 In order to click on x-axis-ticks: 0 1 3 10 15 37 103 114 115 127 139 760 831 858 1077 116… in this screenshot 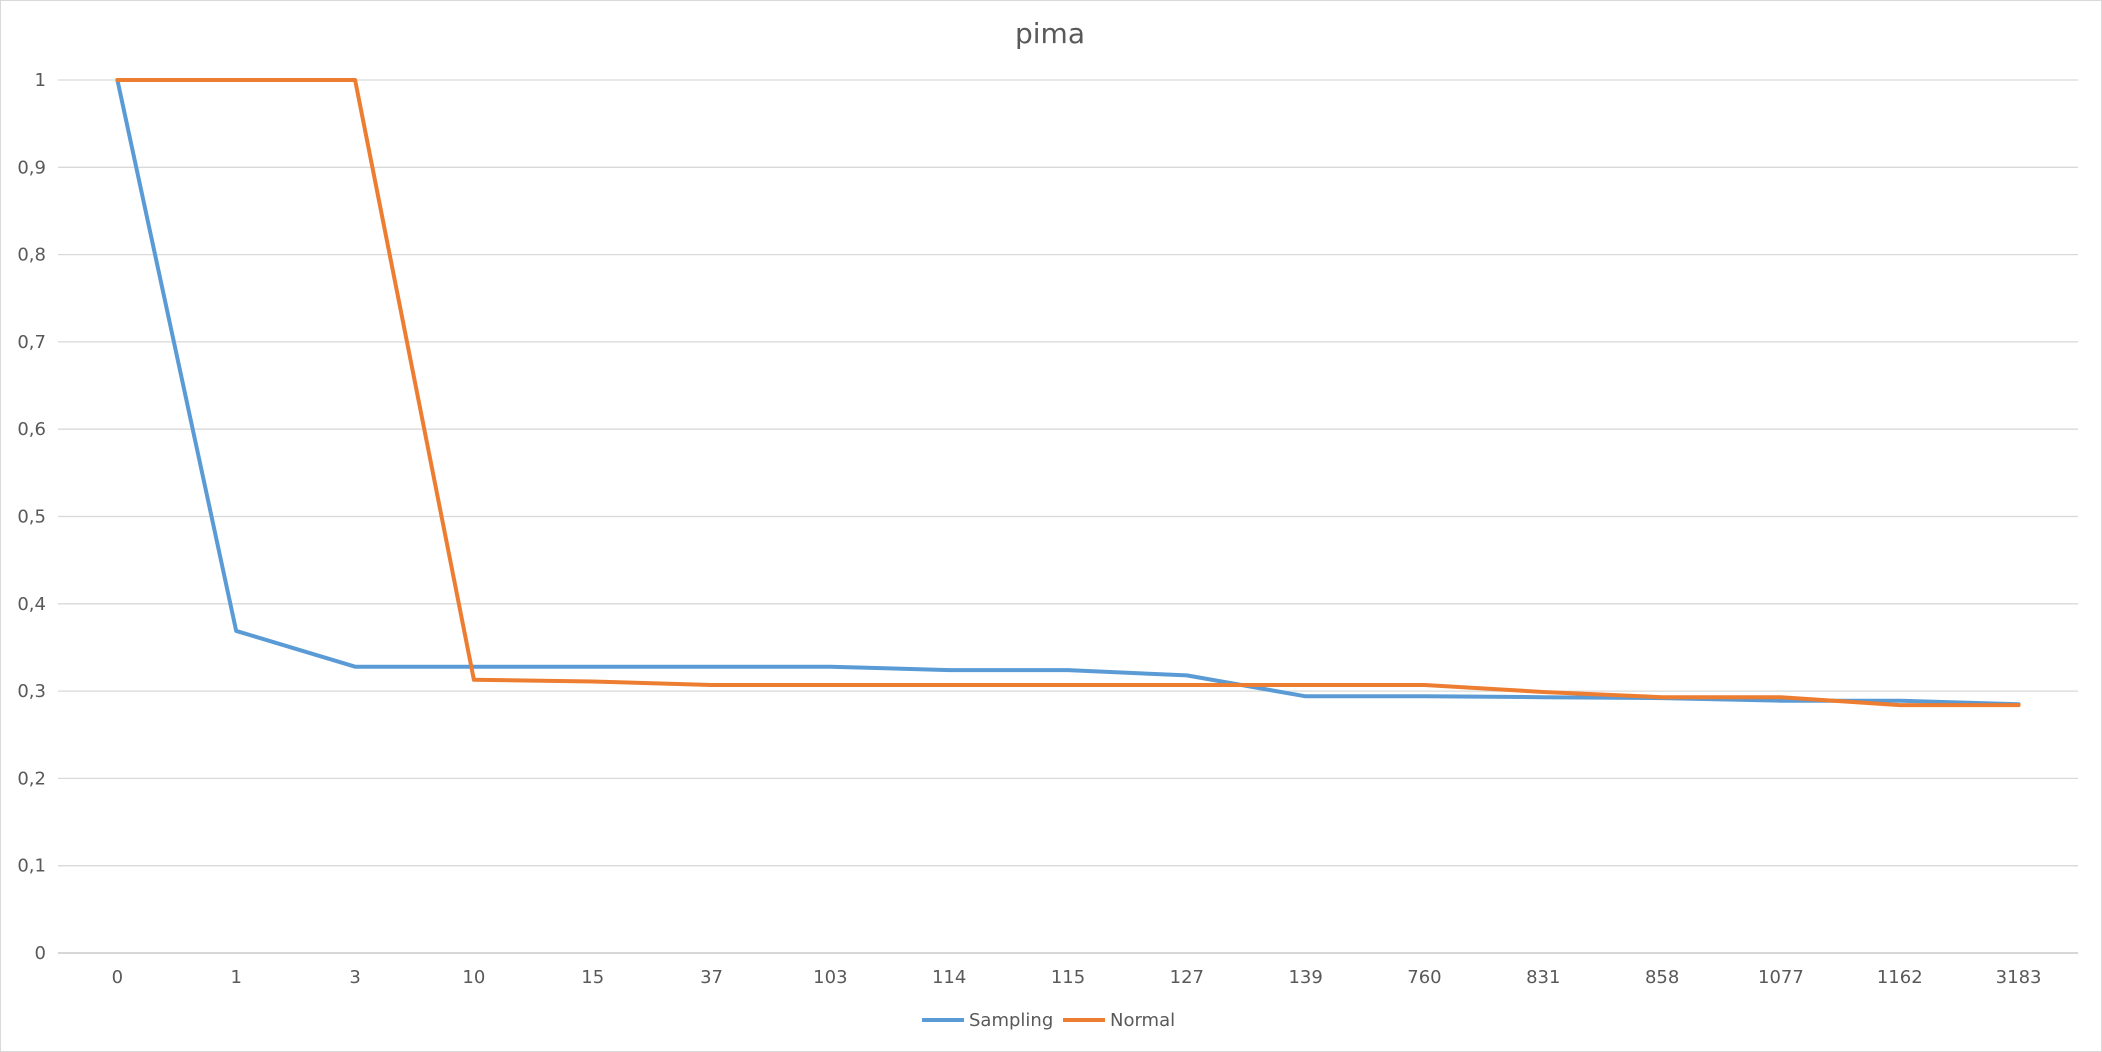, I will do `click(1077, 977)`.